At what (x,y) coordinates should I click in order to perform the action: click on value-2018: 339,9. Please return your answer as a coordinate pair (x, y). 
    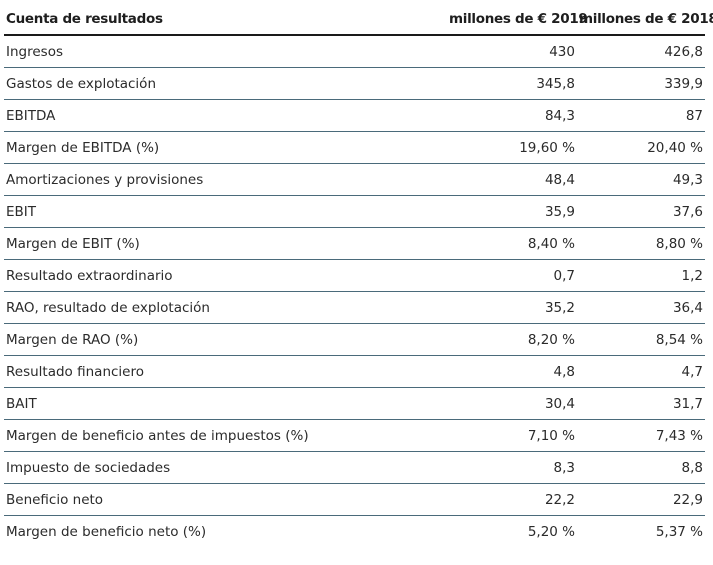
    Looking at the image, I should click on (641, 83).